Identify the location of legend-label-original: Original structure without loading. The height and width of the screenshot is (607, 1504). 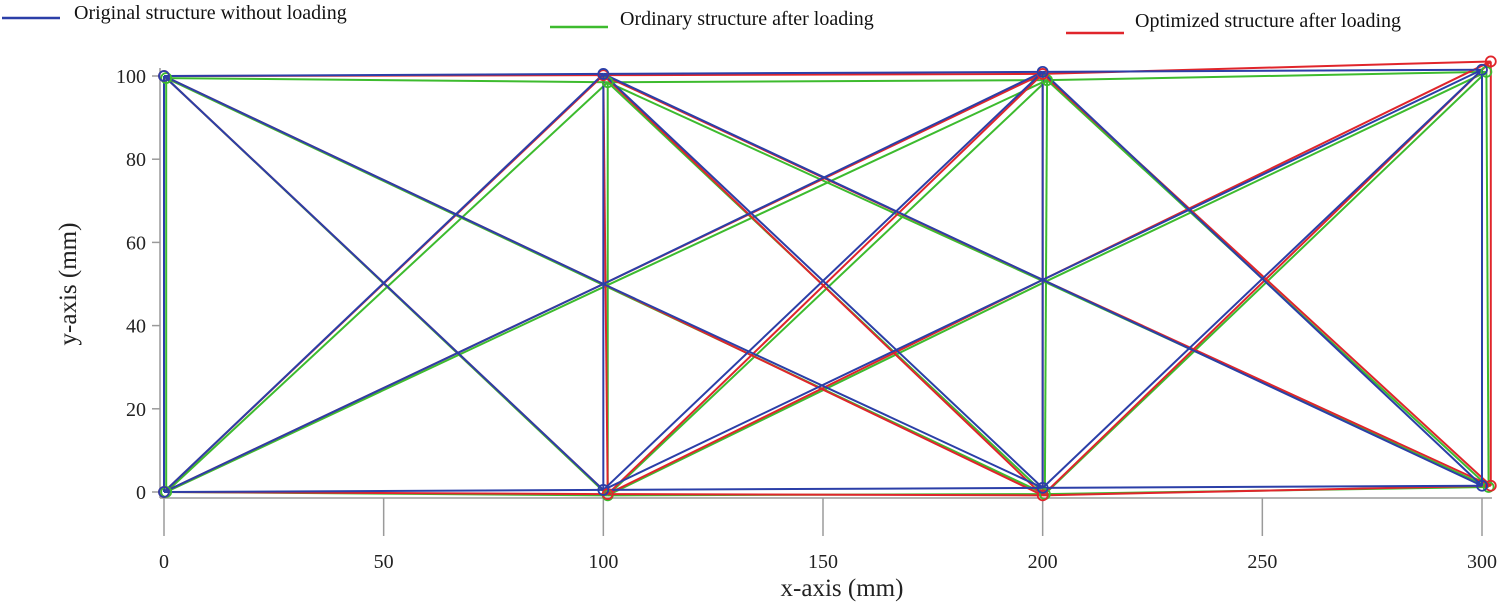
(210, 13).